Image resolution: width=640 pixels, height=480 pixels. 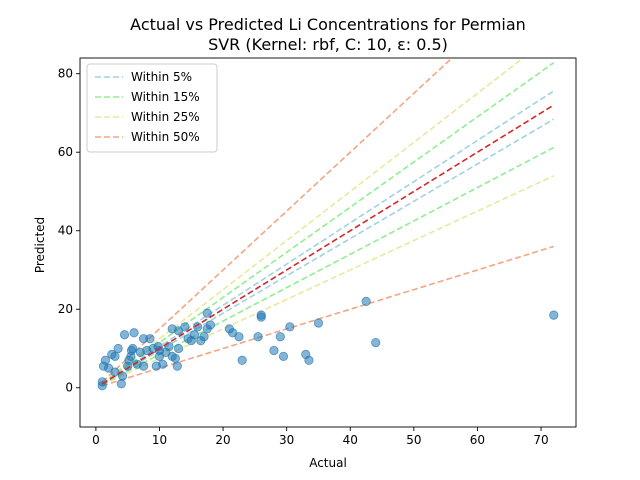 I want to click on x-tick-label-70: 70, so click(x=540, y=440).